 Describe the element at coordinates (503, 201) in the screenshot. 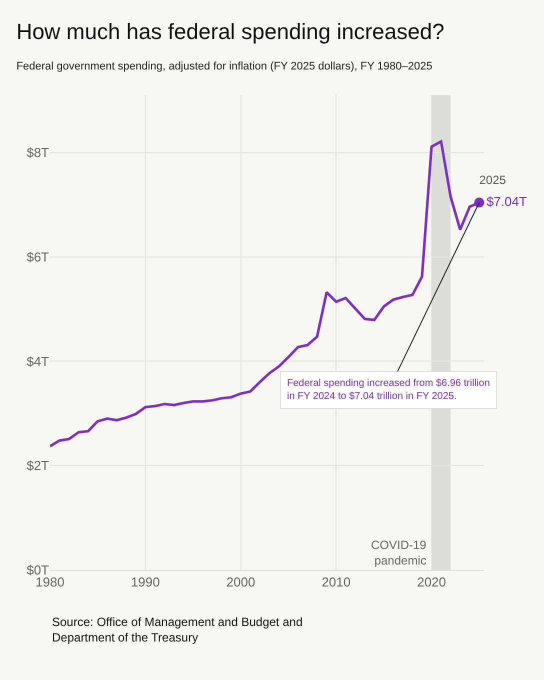

I see `text: $7.04T` at that location.